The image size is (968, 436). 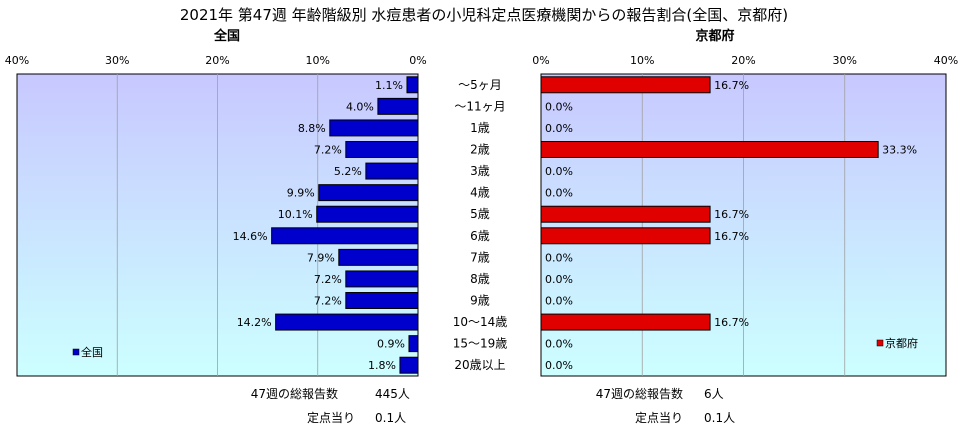 What do you see at coordinates (480, 344) in the screenshot?
I see `category-label: 15～19歳` at bounding box center [480, 344].